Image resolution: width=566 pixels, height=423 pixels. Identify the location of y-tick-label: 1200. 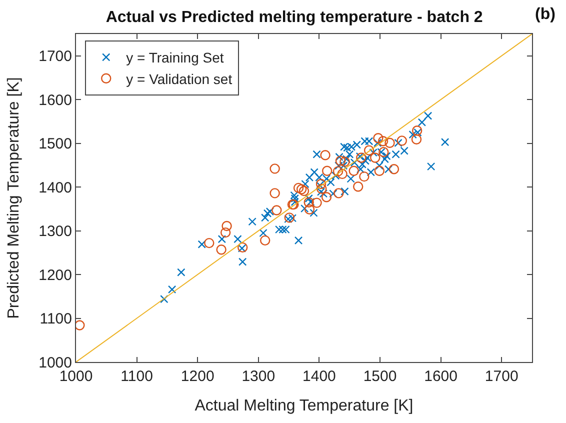
(55, 275).